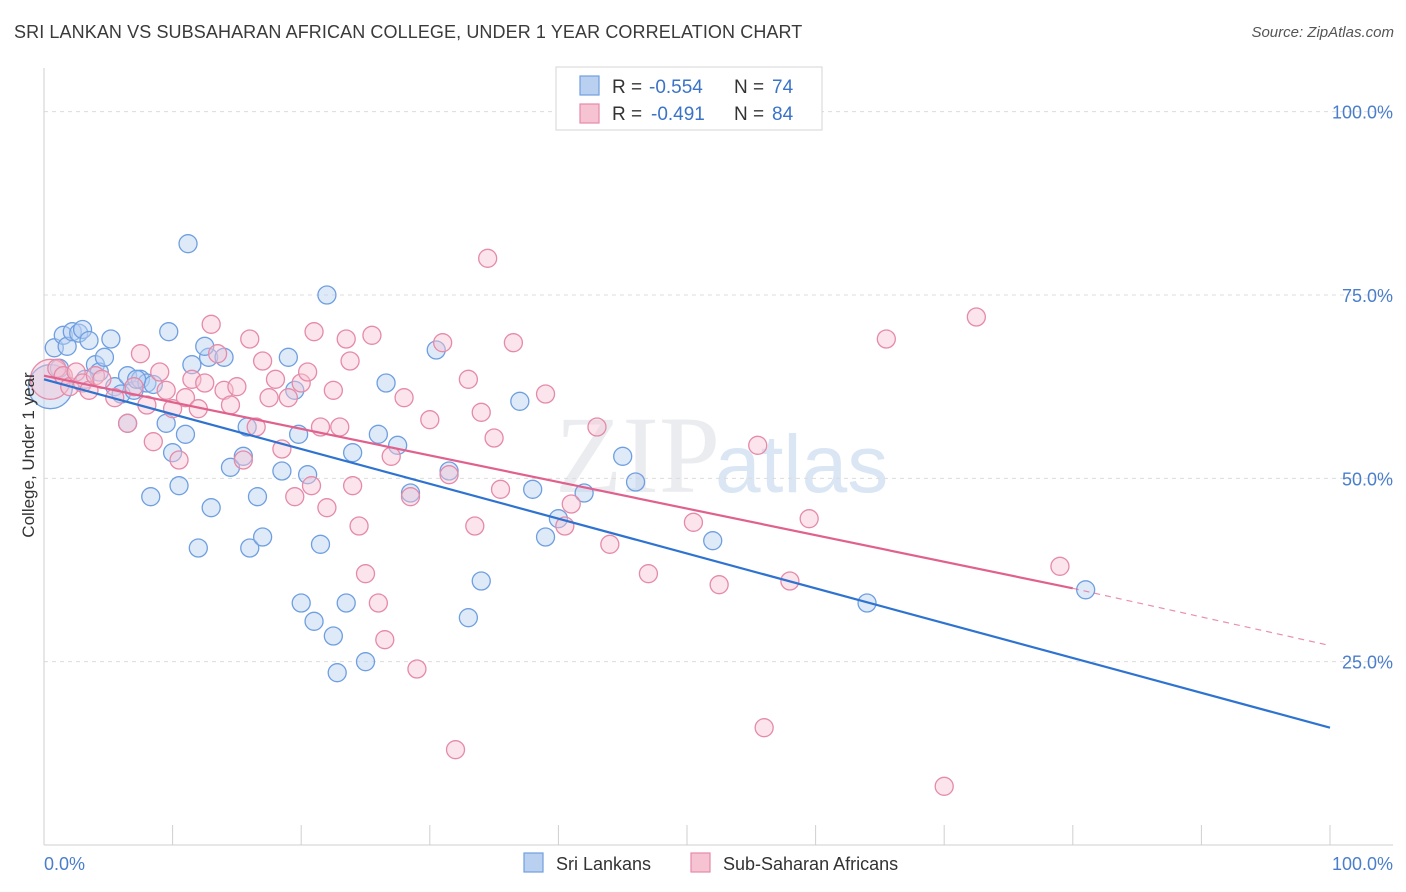  I want to click on x-tick-labels: 0.0% 100.0%, so click(718, 864).